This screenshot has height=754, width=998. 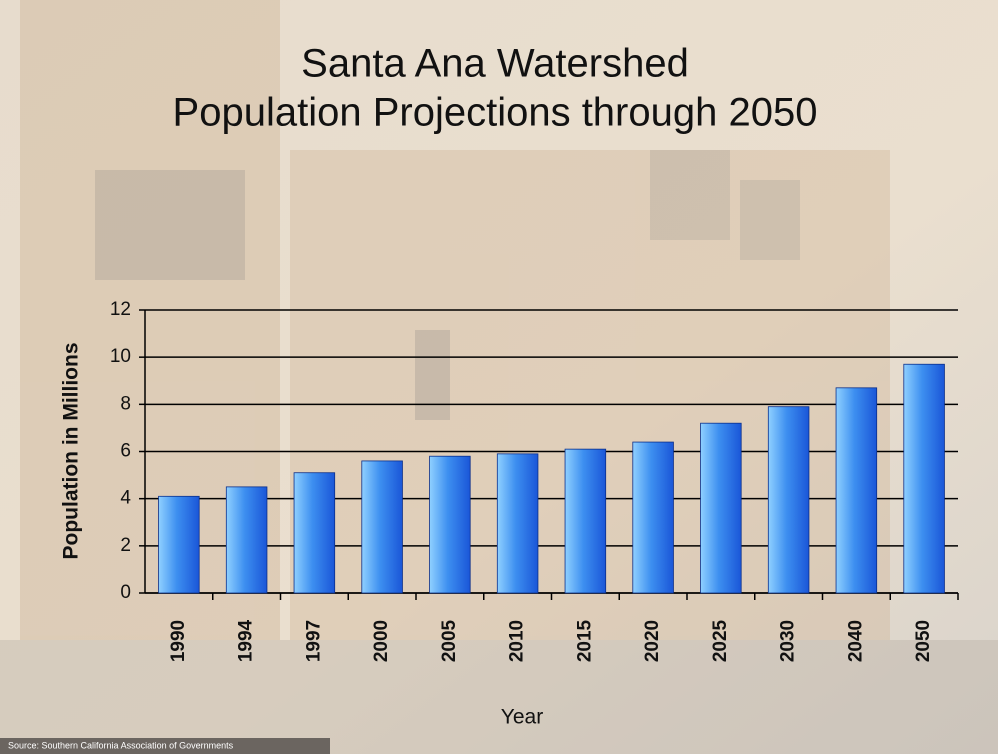 I want to click on x-tick-label: 2050, so click(x=923, y=641).